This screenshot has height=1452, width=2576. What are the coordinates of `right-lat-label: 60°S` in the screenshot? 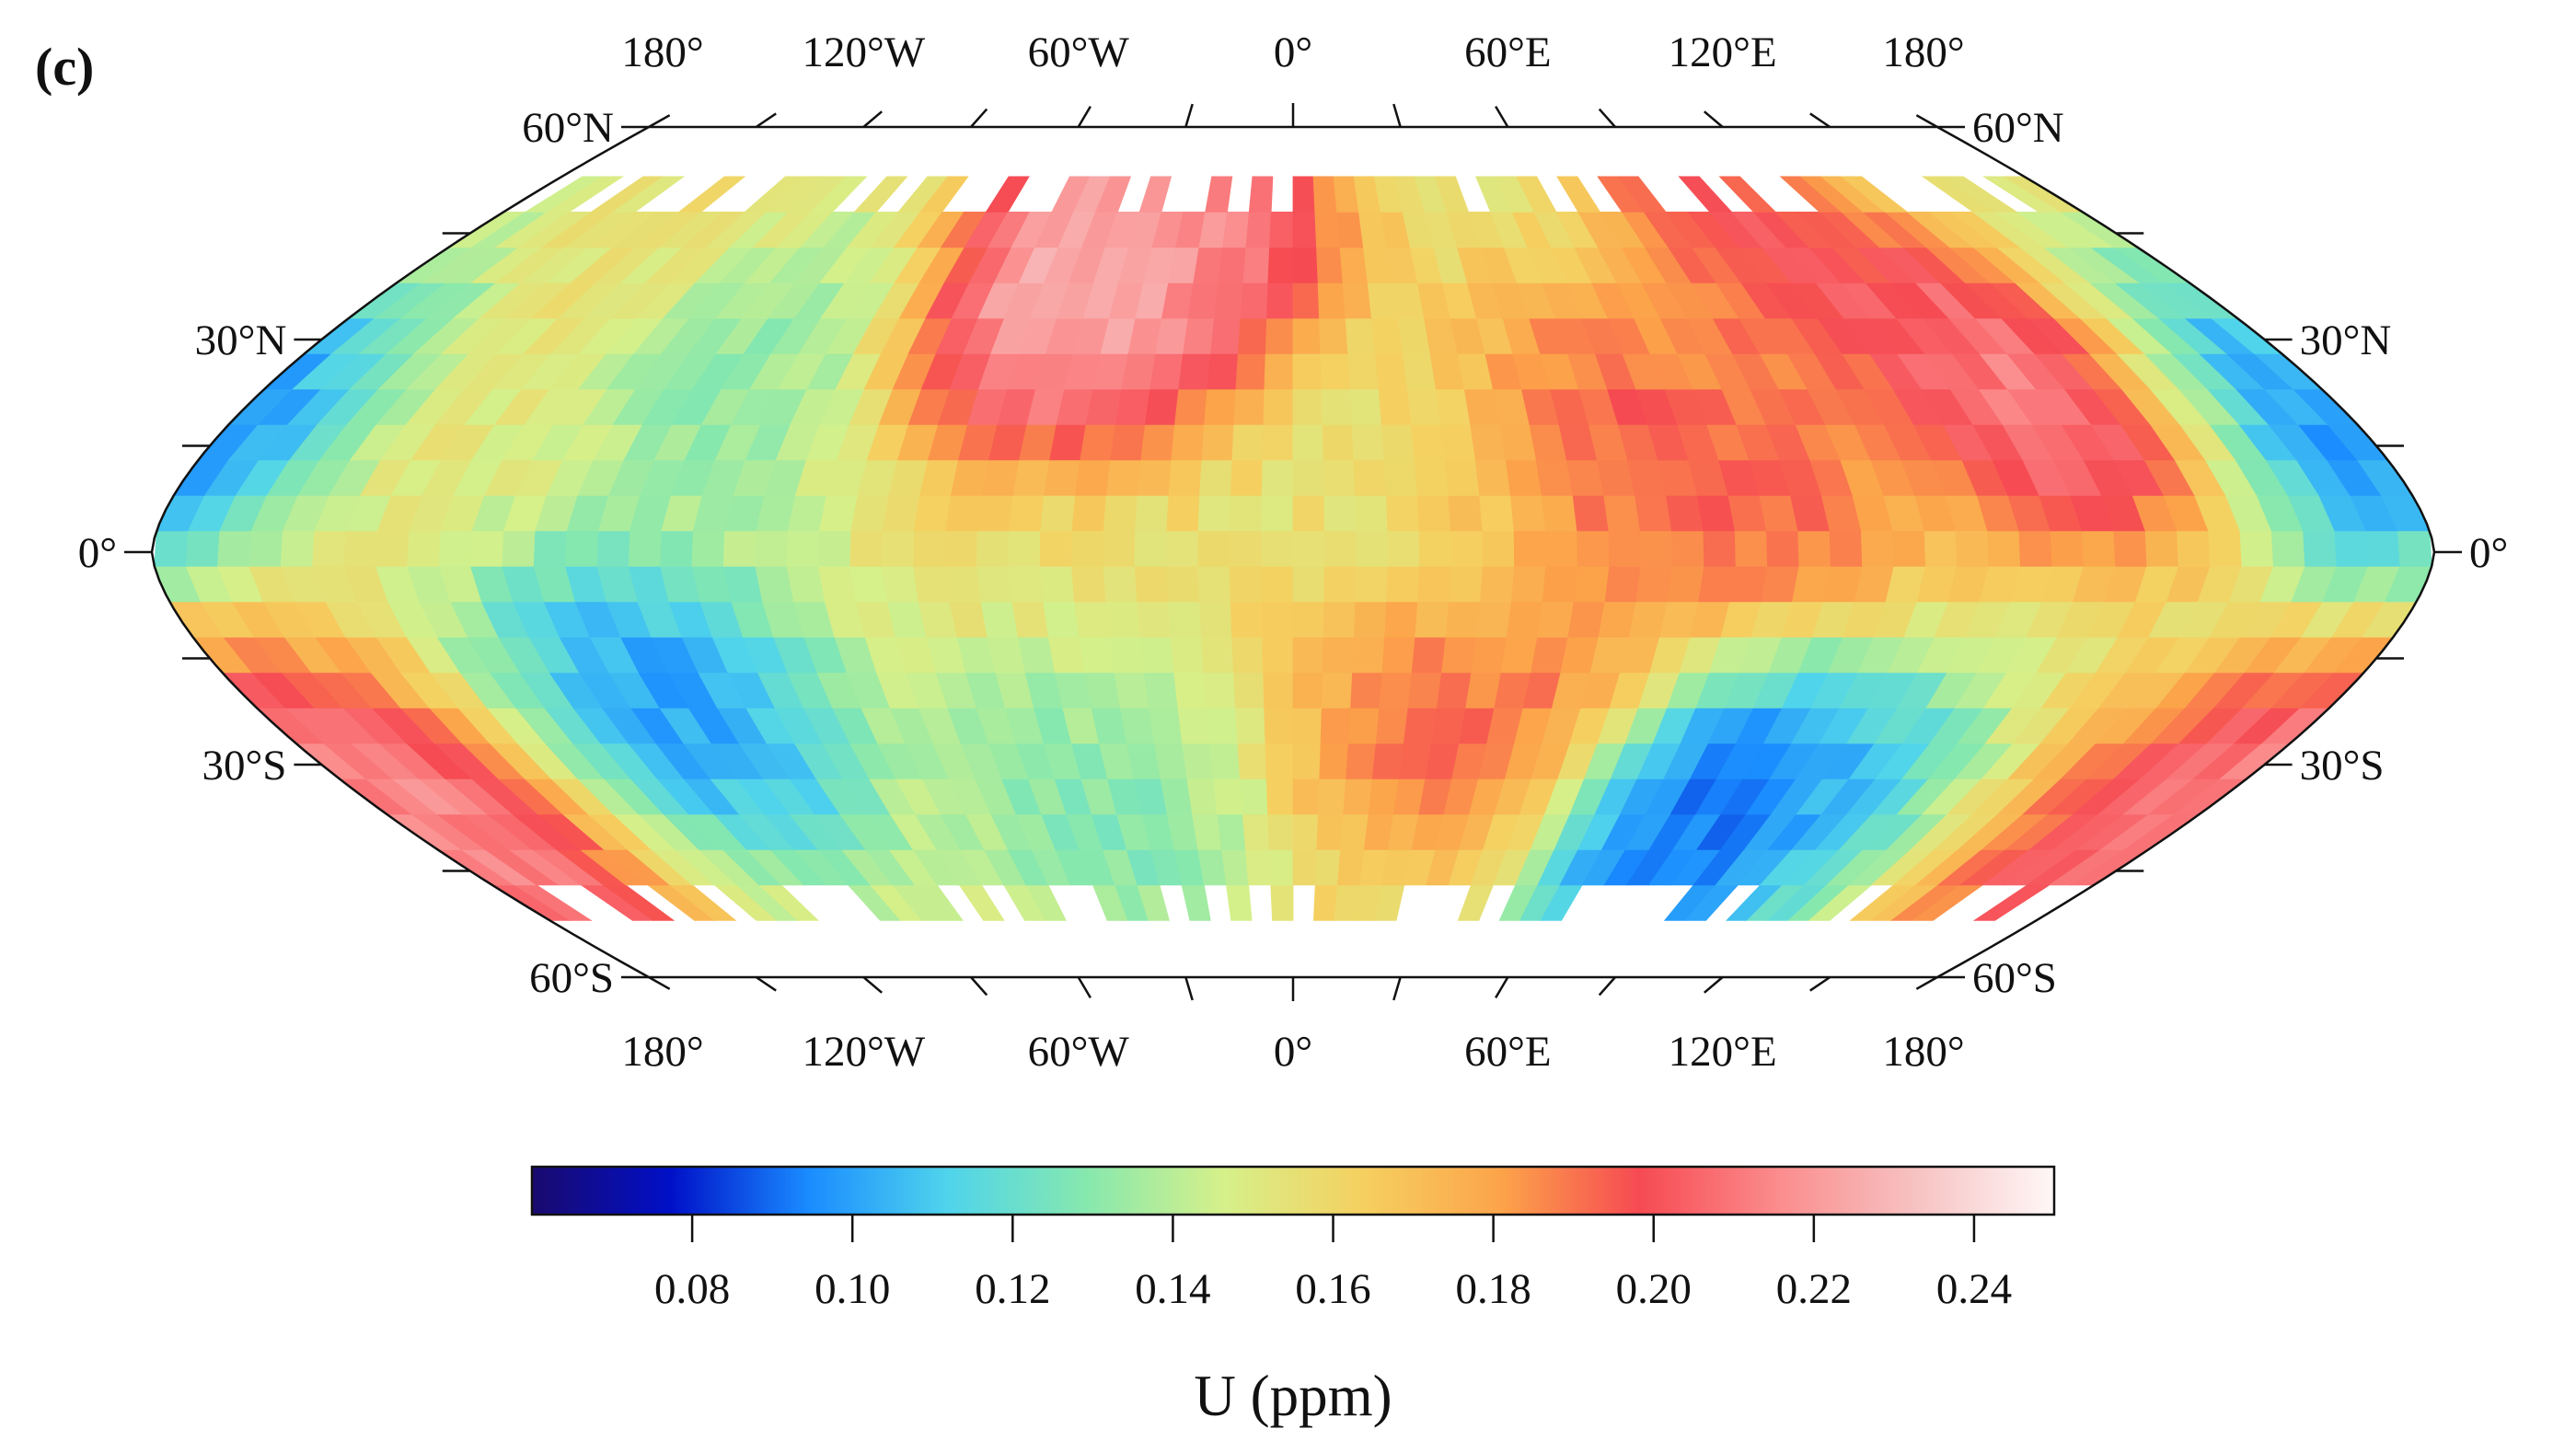 It's located at (2015, 978).